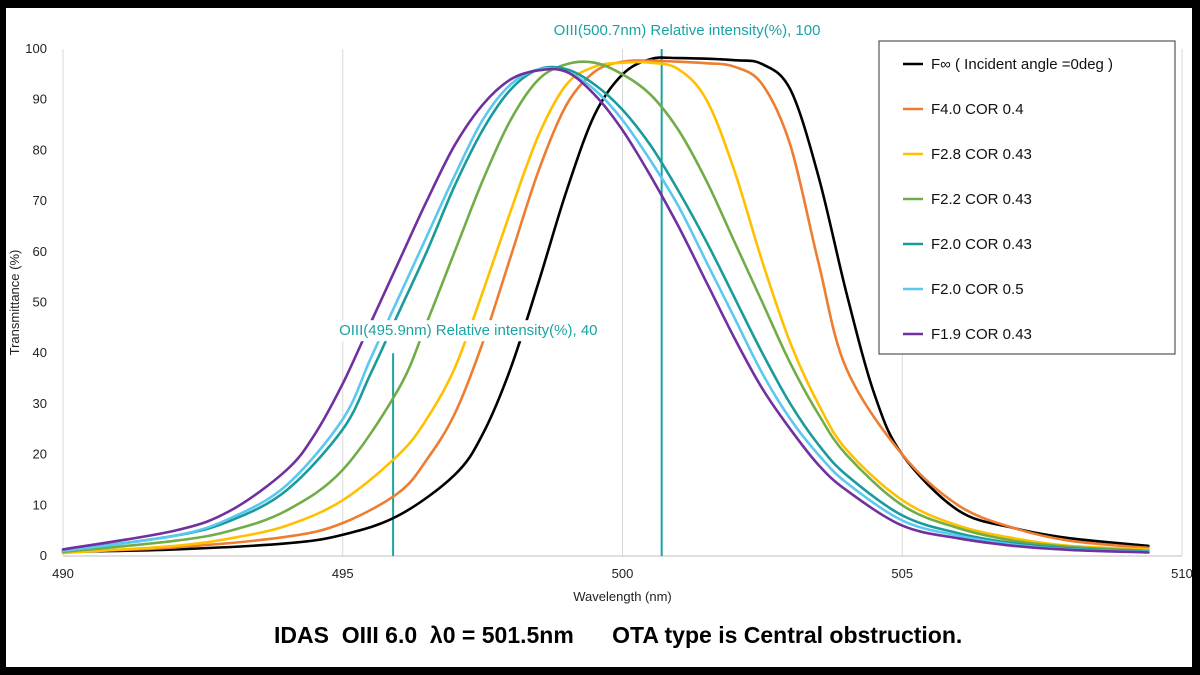  Describe the element at coordinates (40, 352) in the screenshot. I see `y-tick-label: 40` at that location.